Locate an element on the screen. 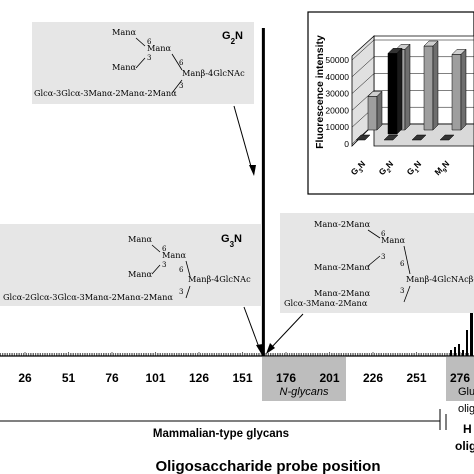 The image size is (474, 474). inset-y-tick-label: 50000 is located at coordinates (337, 60).